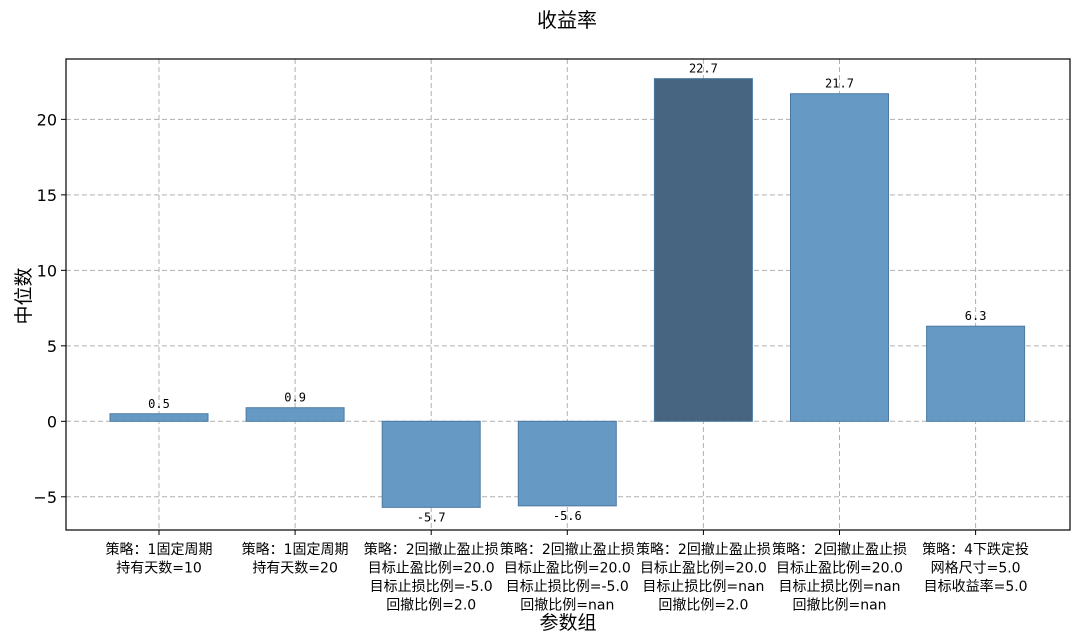 This screenshot has height=643, width=1080. Describe the element at coordinates (295, 398) in the screenshot. I see `value-label: 0.9` at that location.